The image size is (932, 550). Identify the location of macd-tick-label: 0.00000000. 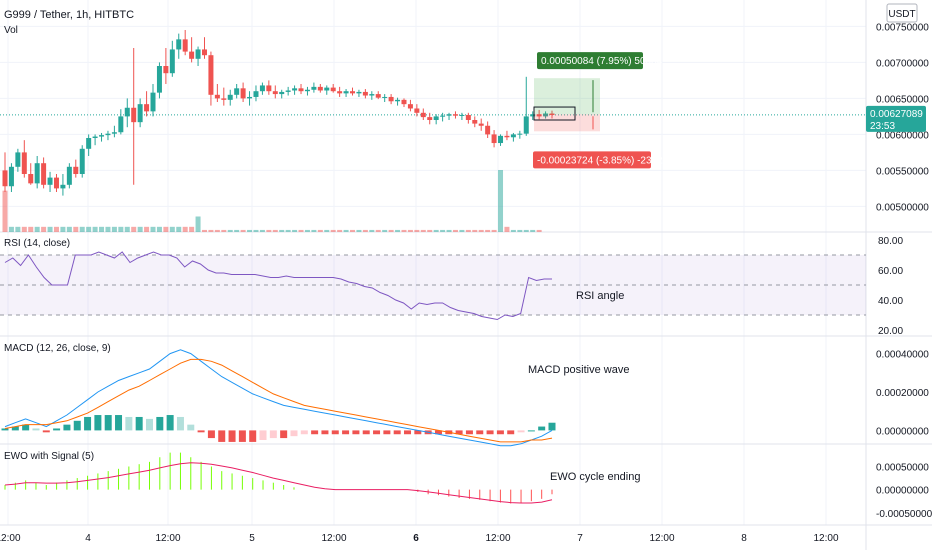
(902, 431).